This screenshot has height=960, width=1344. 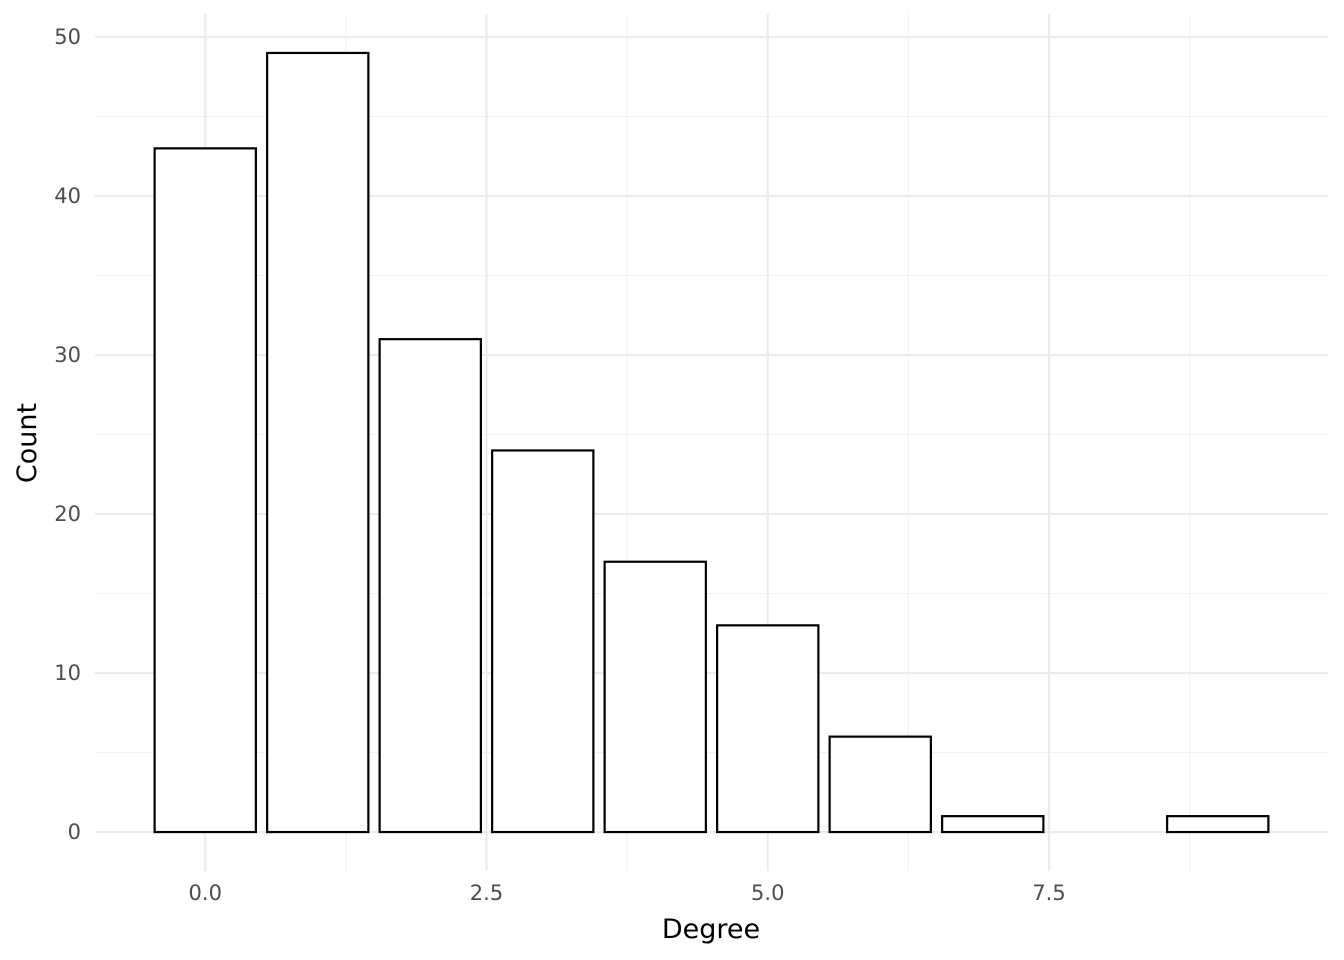 I want to click on y-tick-label: 20, so click(x=67, y=514).